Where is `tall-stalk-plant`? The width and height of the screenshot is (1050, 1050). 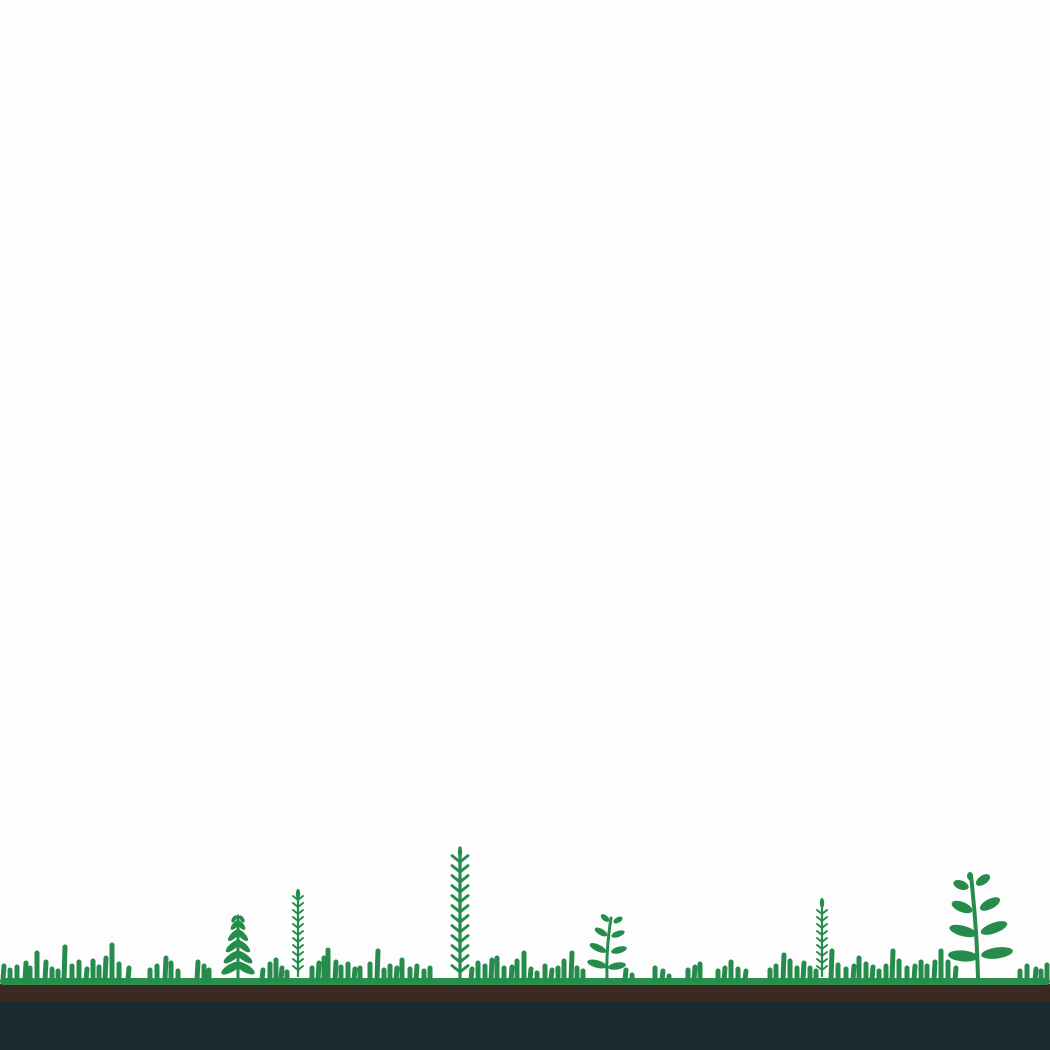
tall-stalk-plant is located at coordinates (460, 913).